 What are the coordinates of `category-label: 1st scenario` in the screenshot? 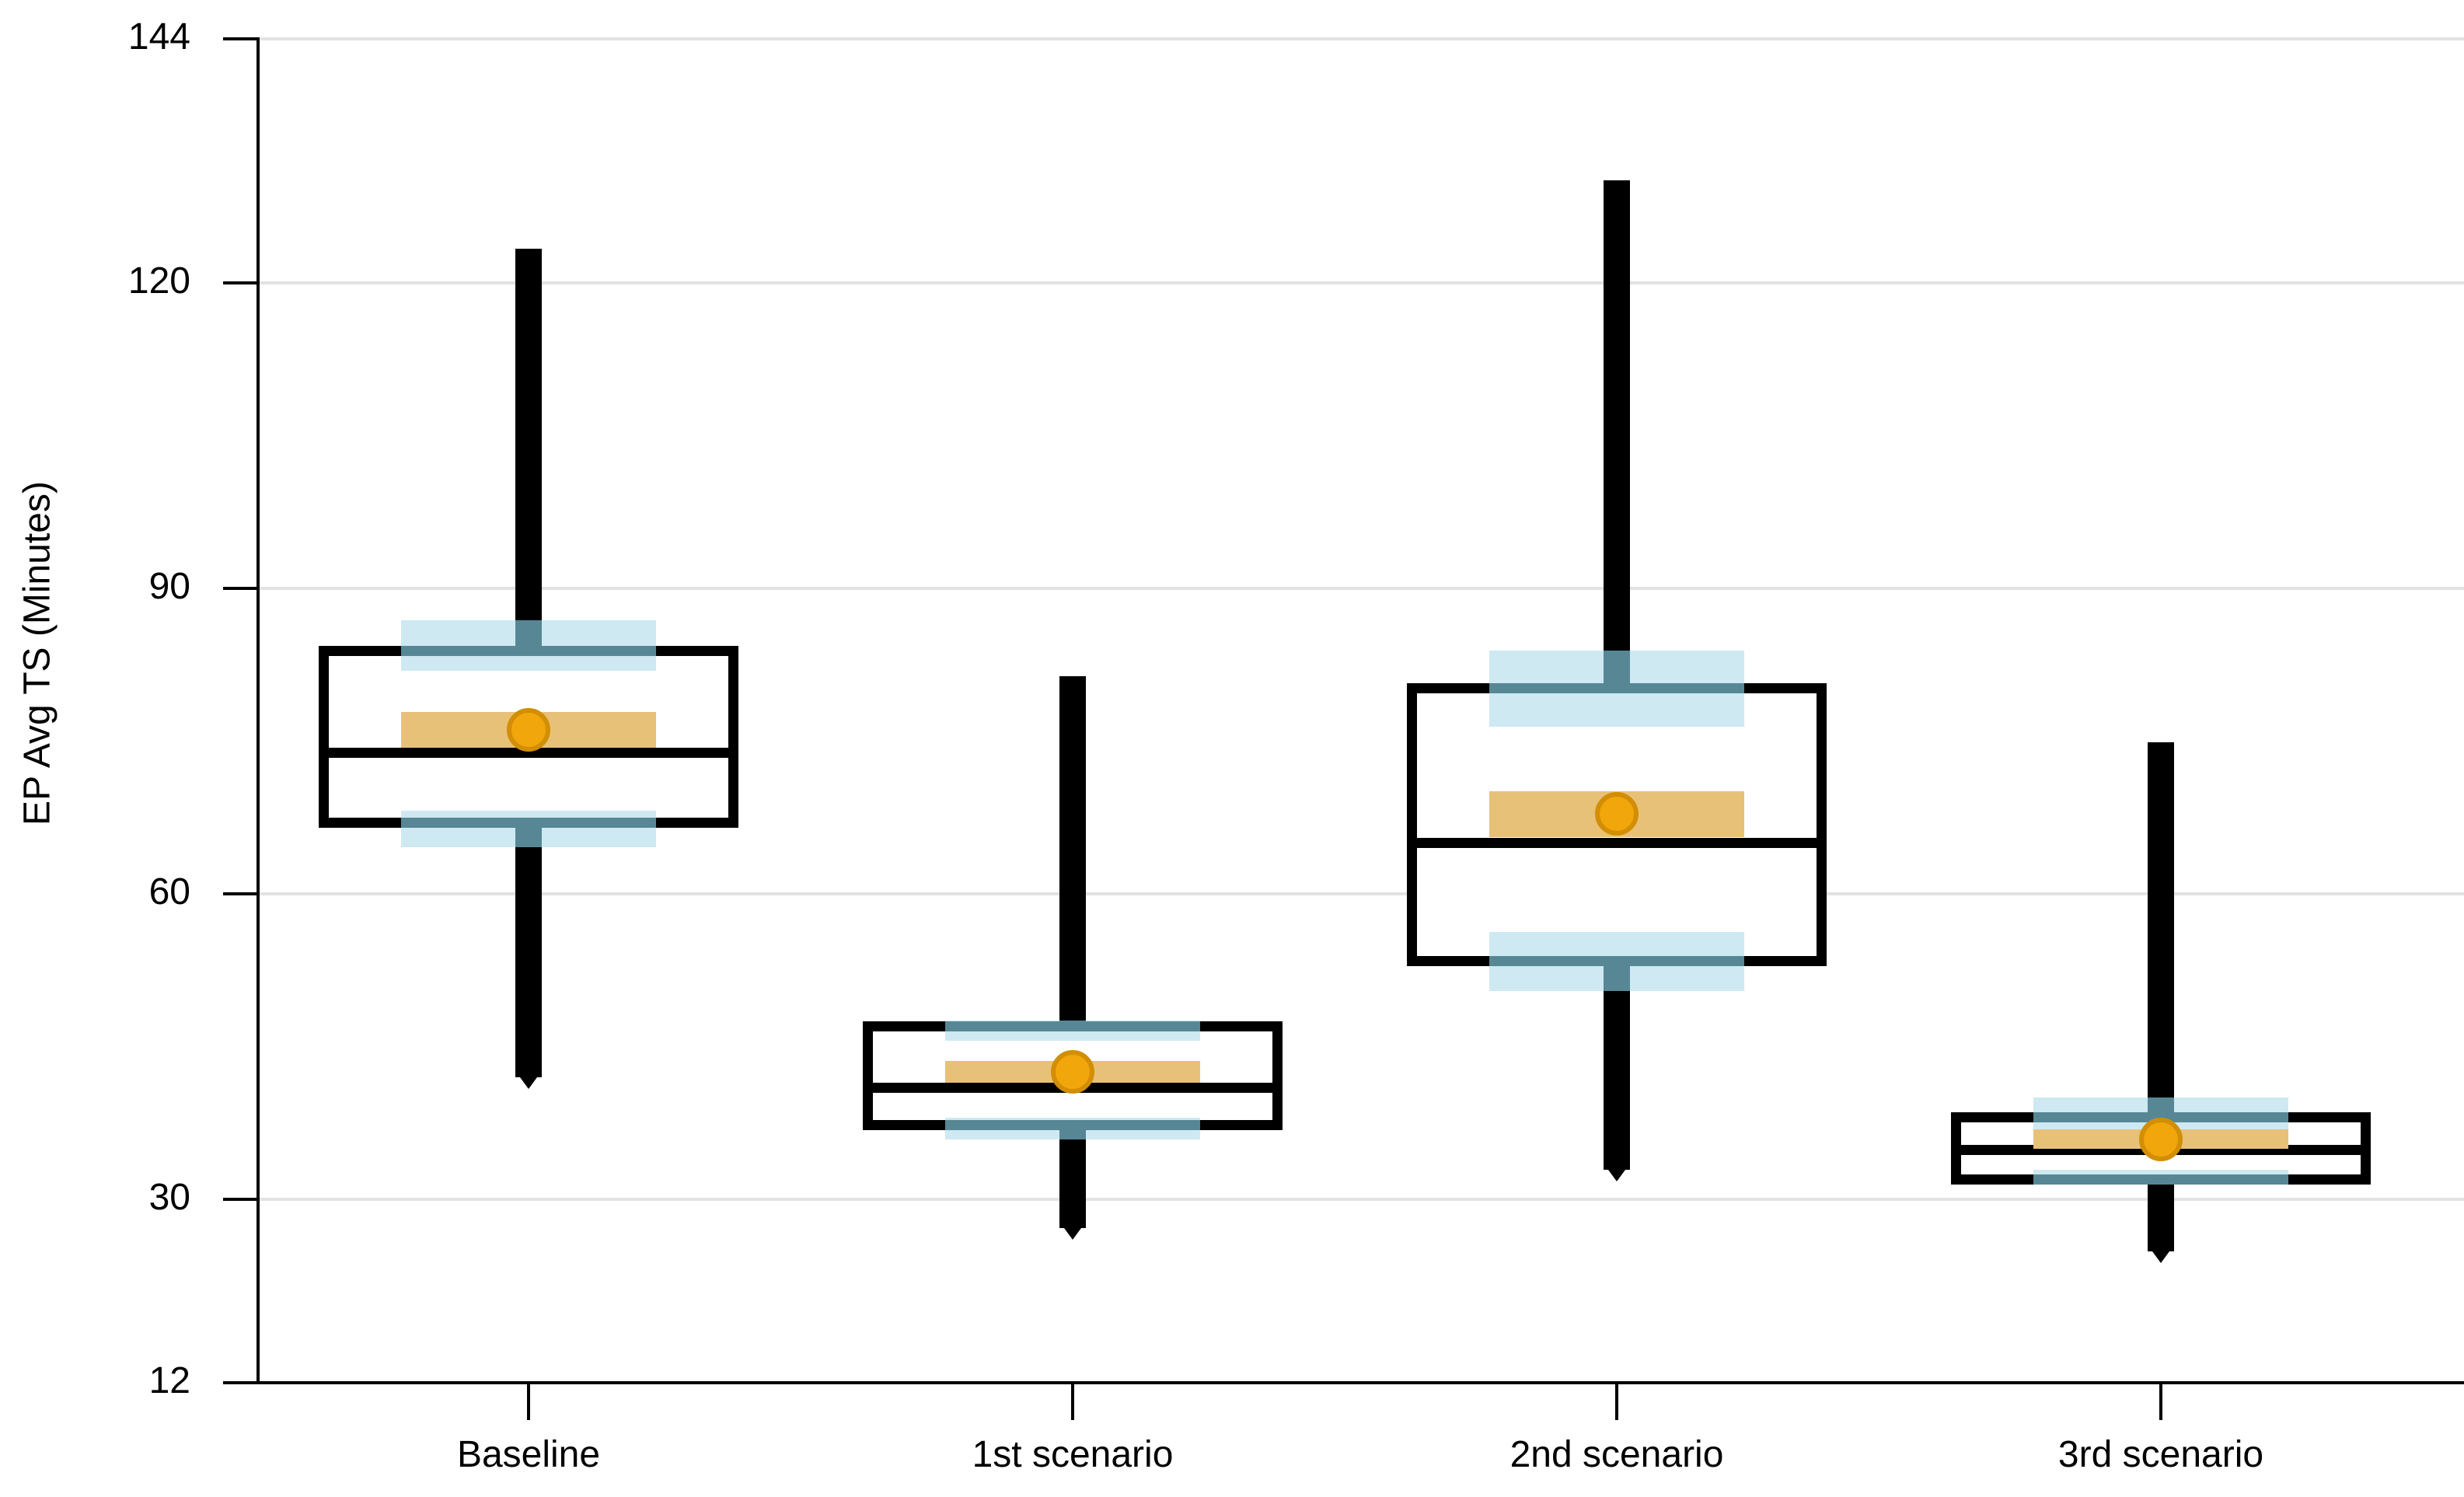 It's located at (1073, 1454).